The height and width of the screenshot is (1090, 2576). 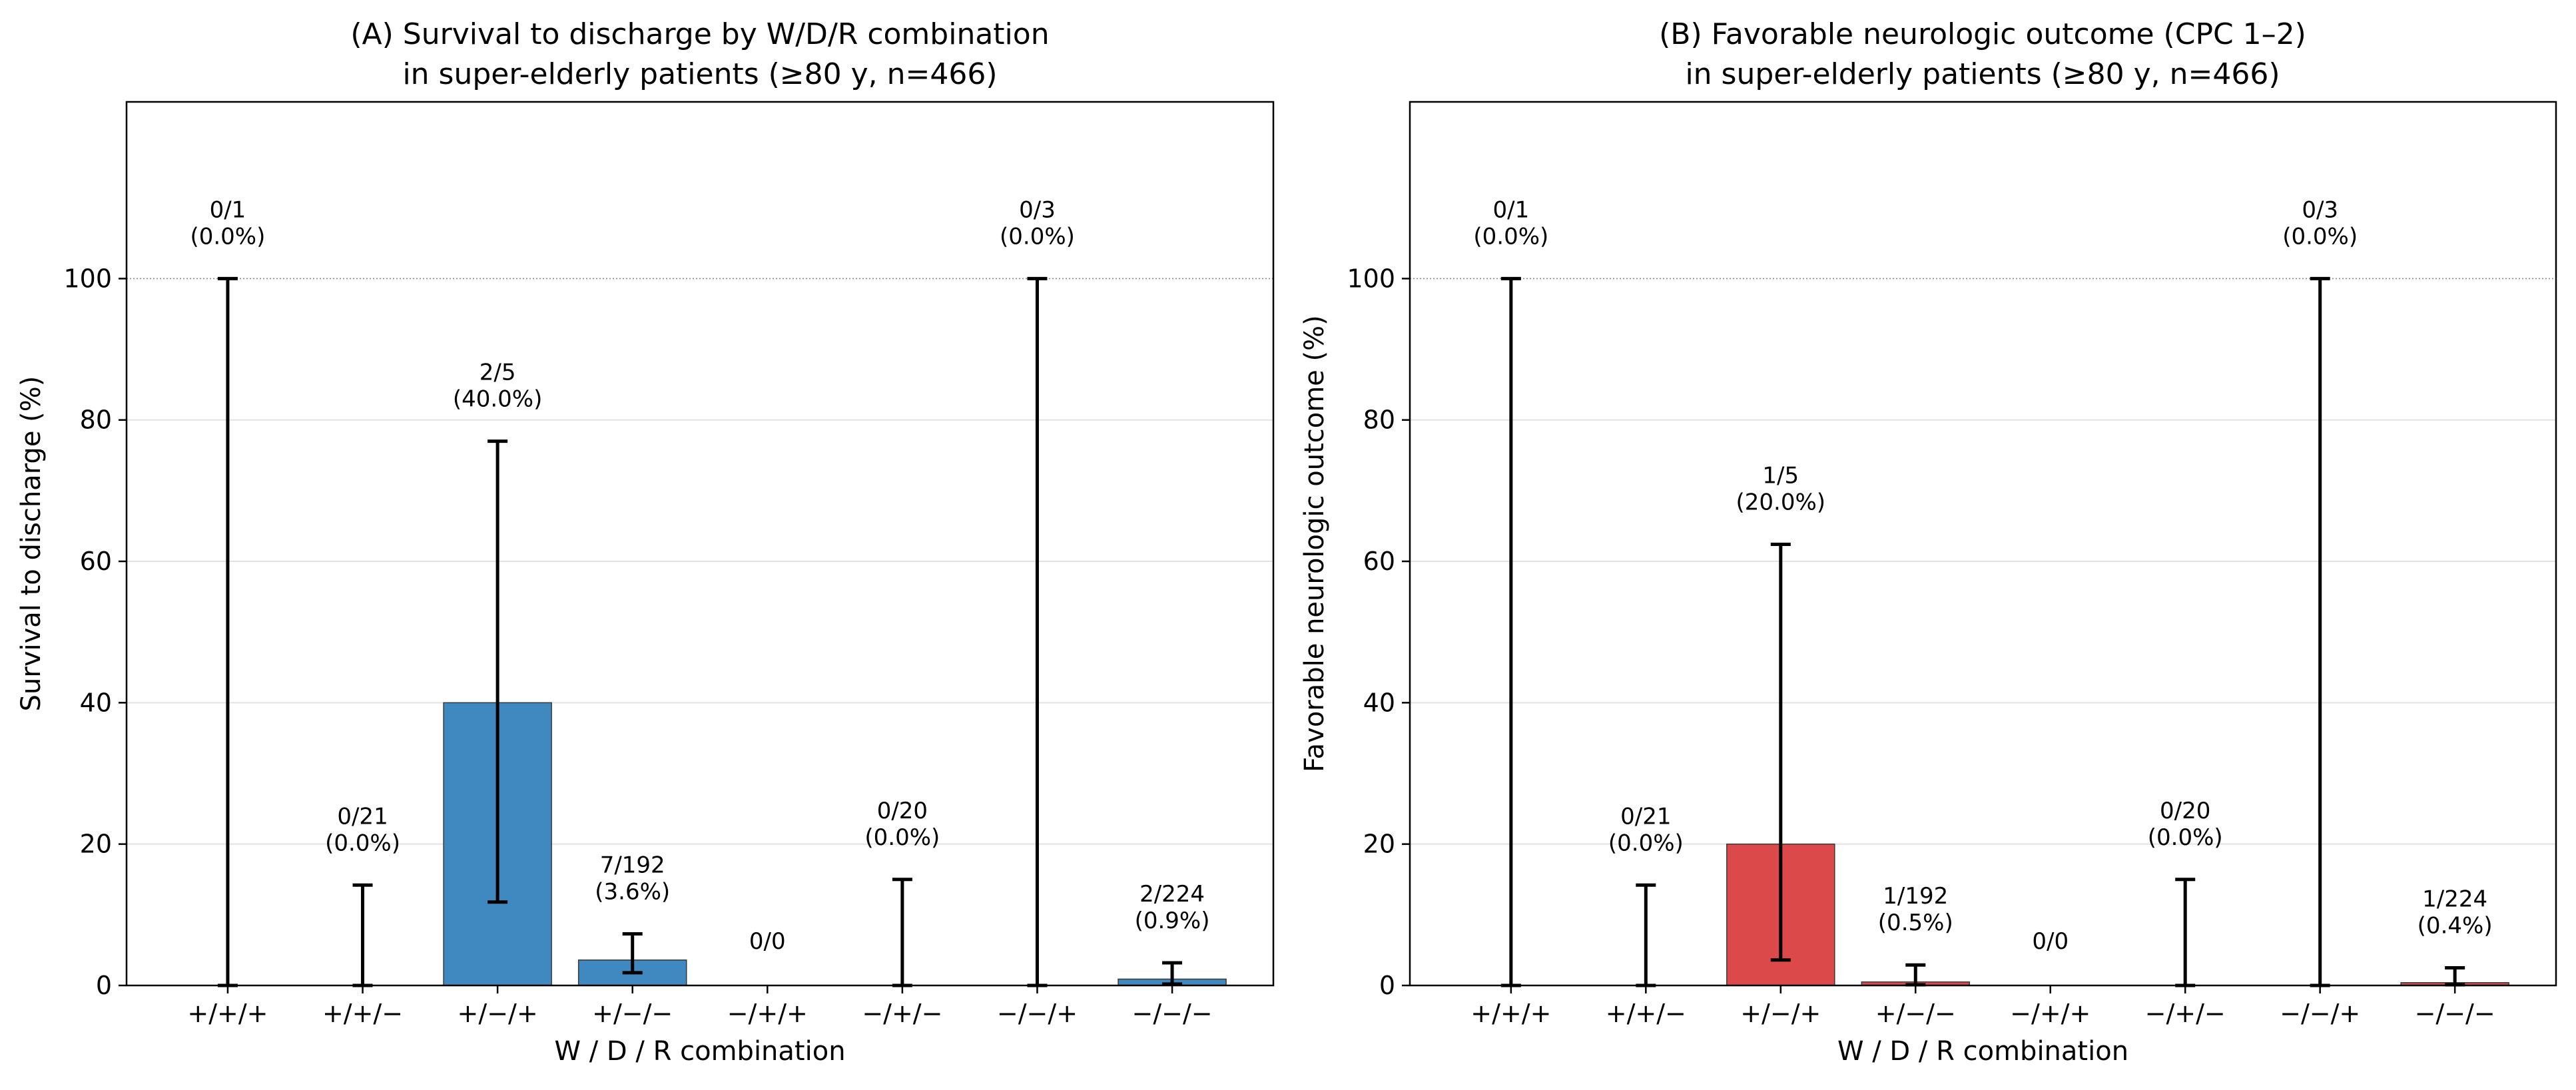 I want to click on data-label: 7/192 (3.6%), so click(x=632, y=879).